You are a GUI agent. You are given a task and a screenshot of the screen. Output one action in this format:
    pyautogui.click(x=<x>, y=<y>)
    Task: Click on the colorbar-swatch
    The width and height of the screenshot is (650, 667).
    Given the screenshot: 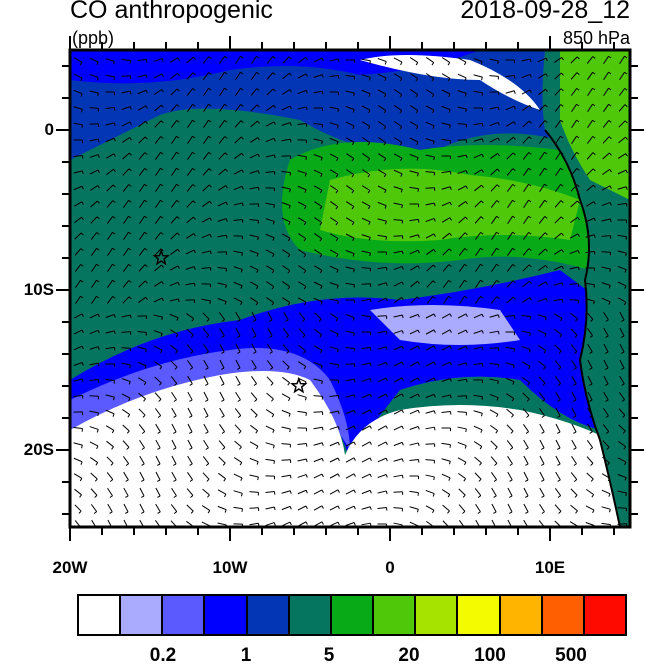 What is the action you would take?
    pyautogui.click(x=353, y=615)
    